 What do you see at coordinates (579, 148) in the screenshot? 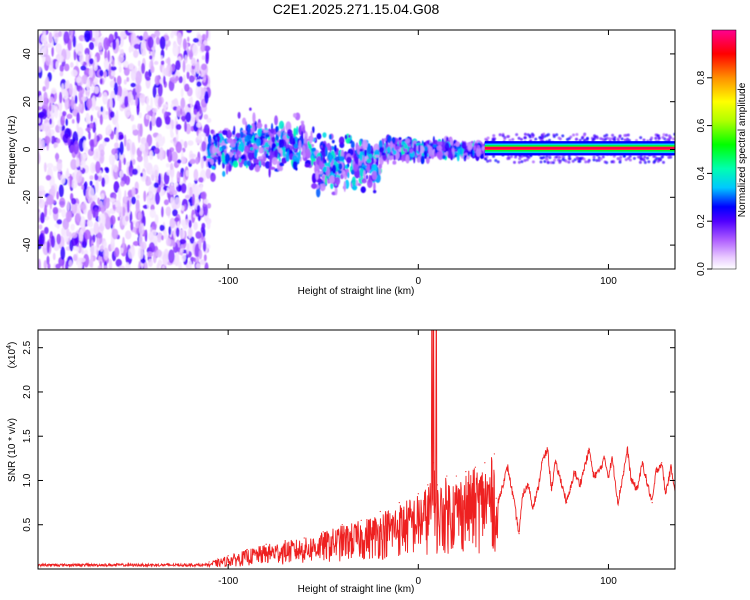
I see `tonal-line` at bounding box center [579, 148].